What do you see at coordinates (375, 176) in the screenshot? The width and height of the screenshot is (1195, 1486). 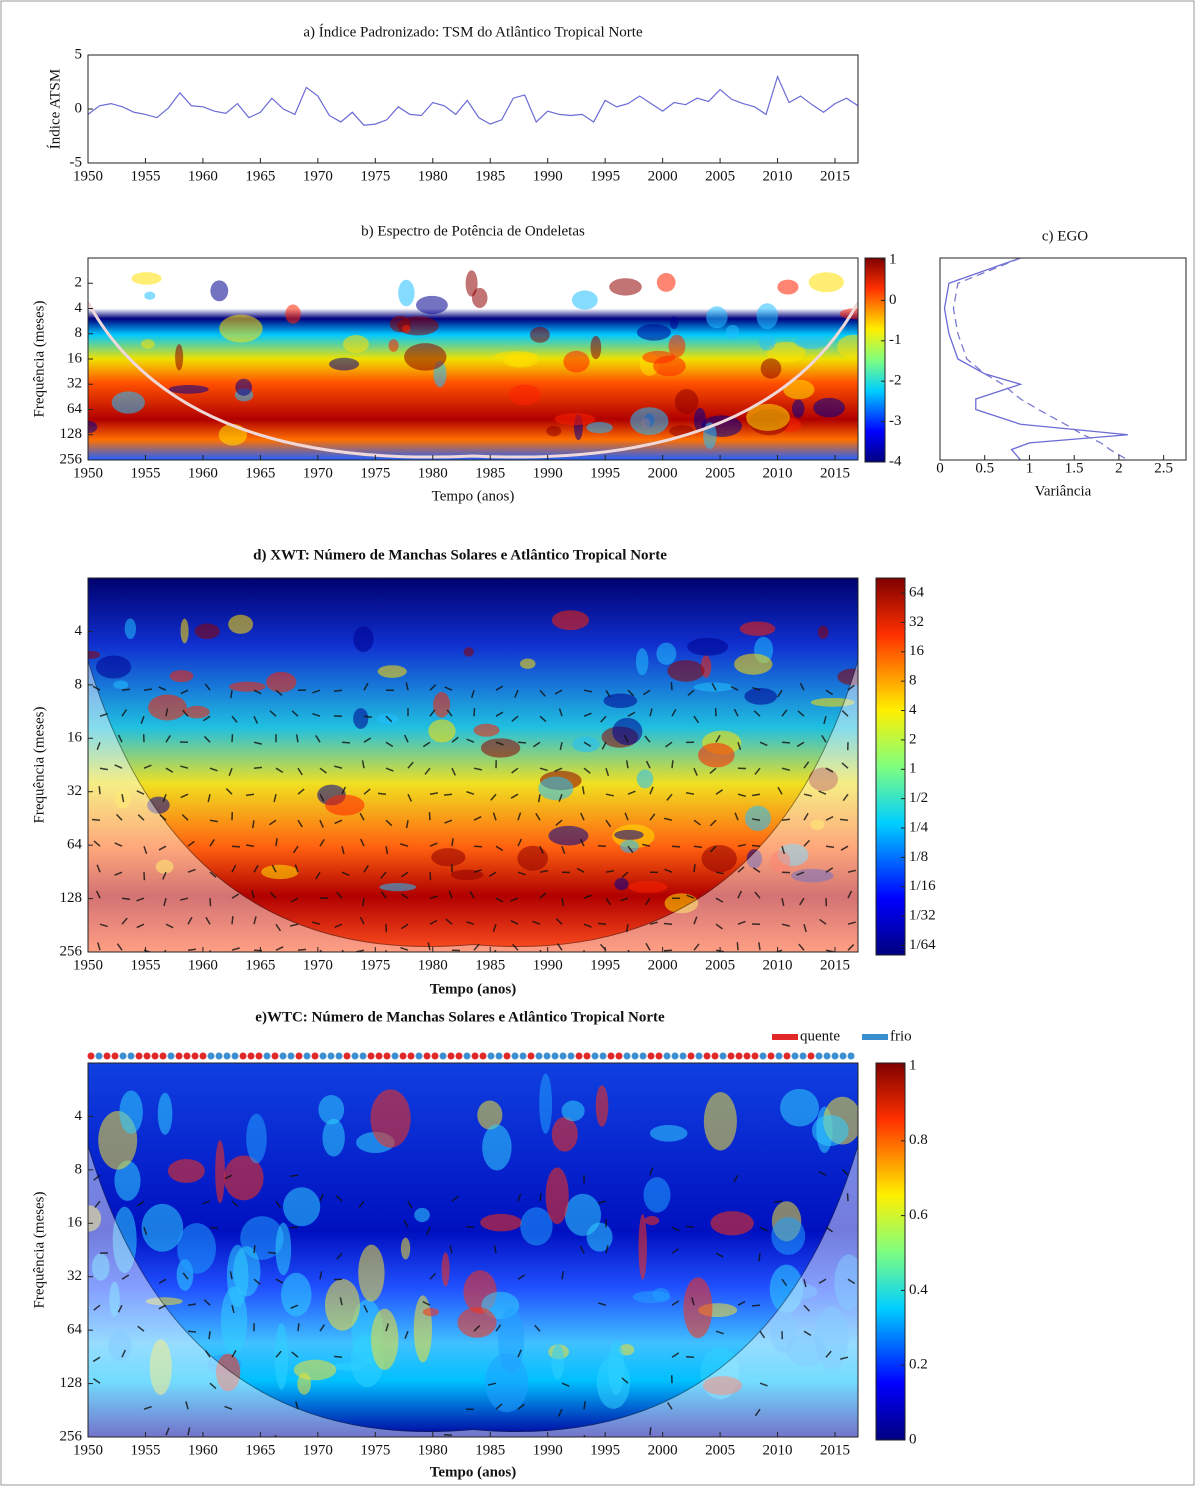 I see `x-tick-label: 1975` at bounding box center [375, 176].